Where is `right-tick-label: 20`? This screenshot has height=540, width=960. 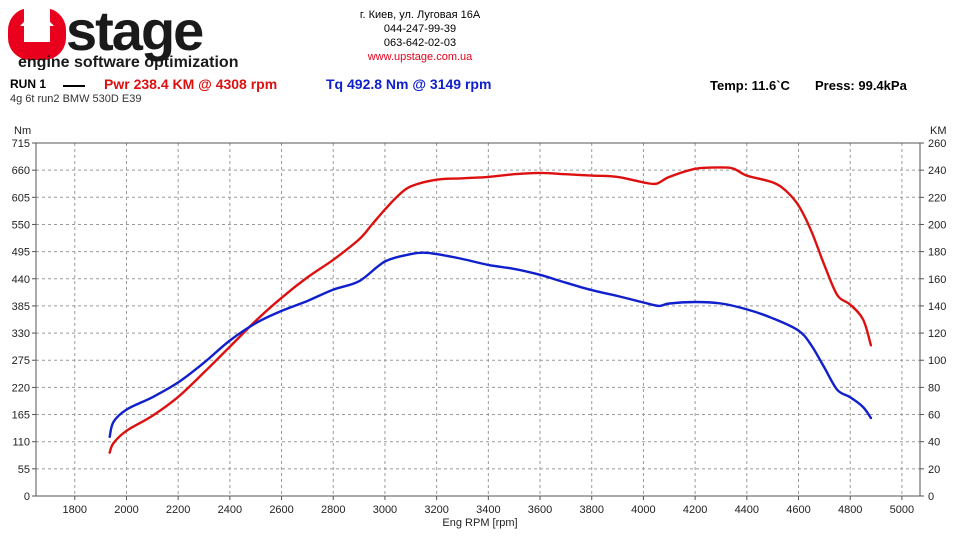 right-tick-label: 20 is located at coordinates (934, 470).